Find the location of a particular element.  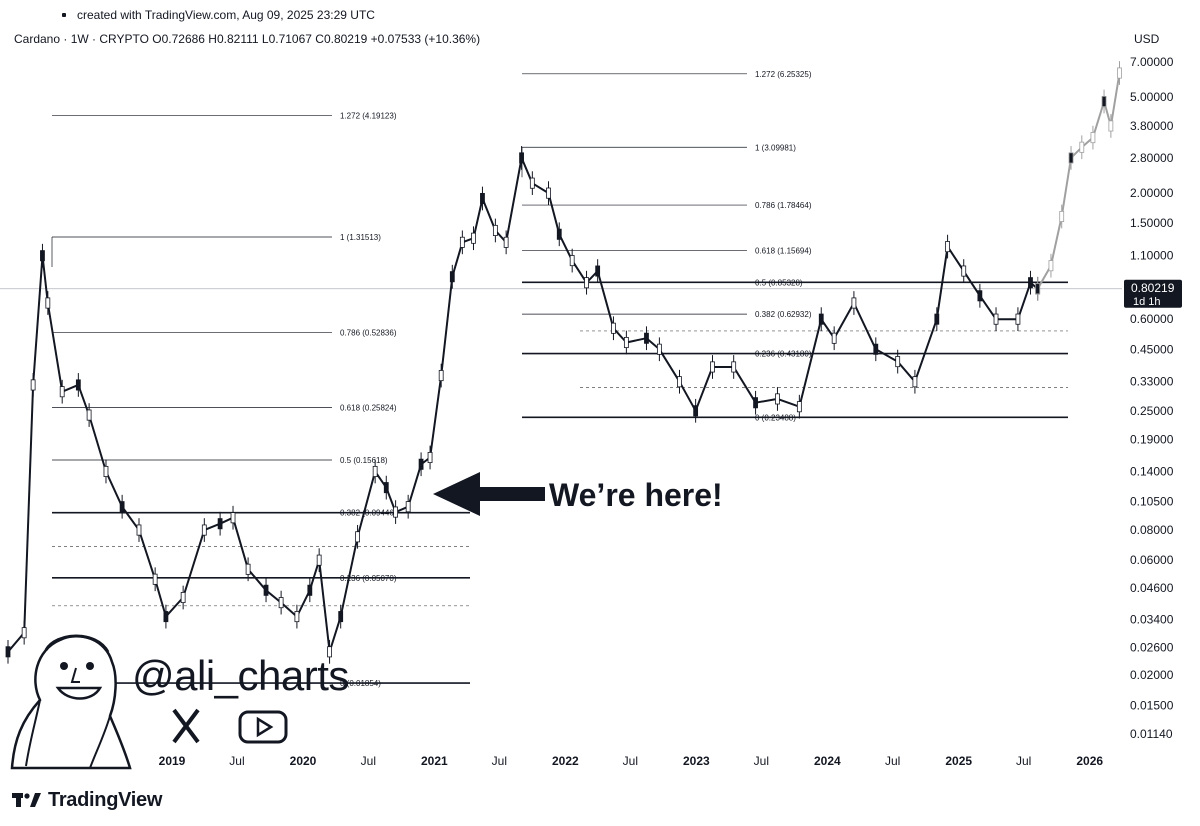

avatar-icon is located at coordinates (71, 702).